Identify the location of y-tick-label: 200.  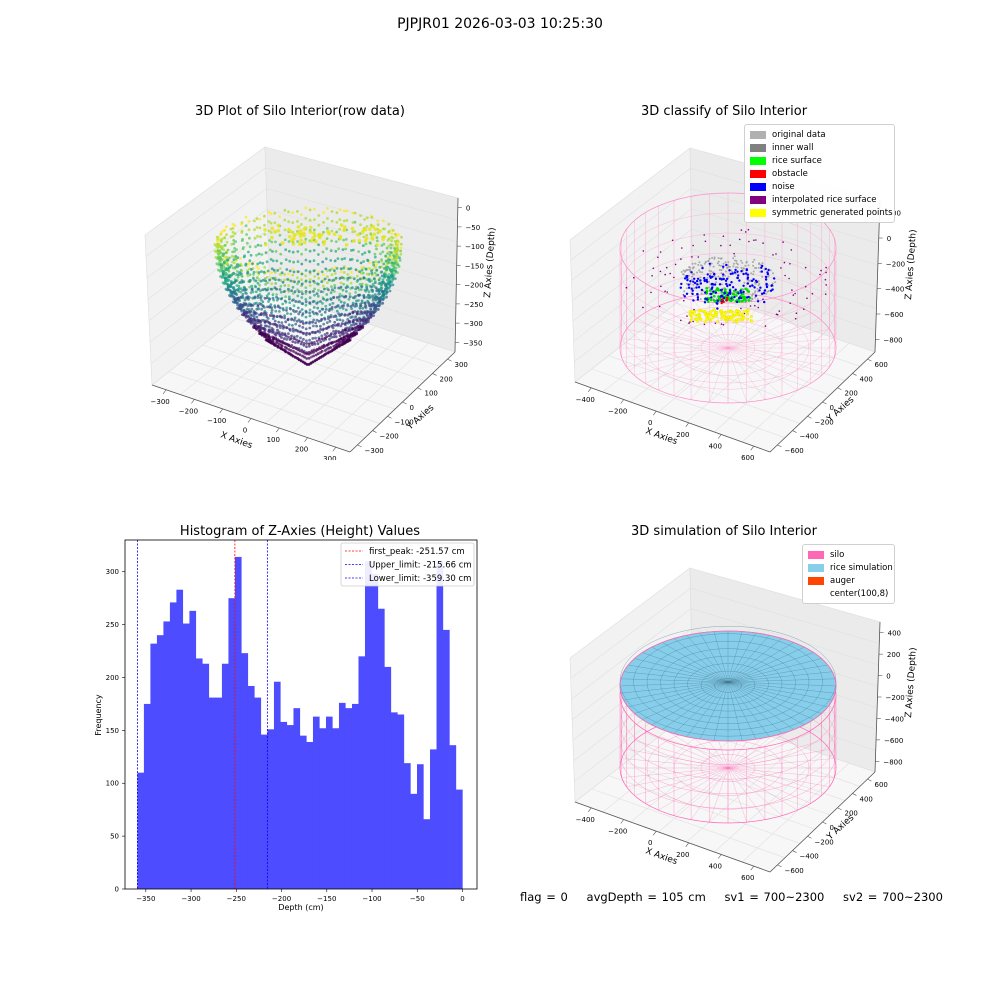
(446, 379).